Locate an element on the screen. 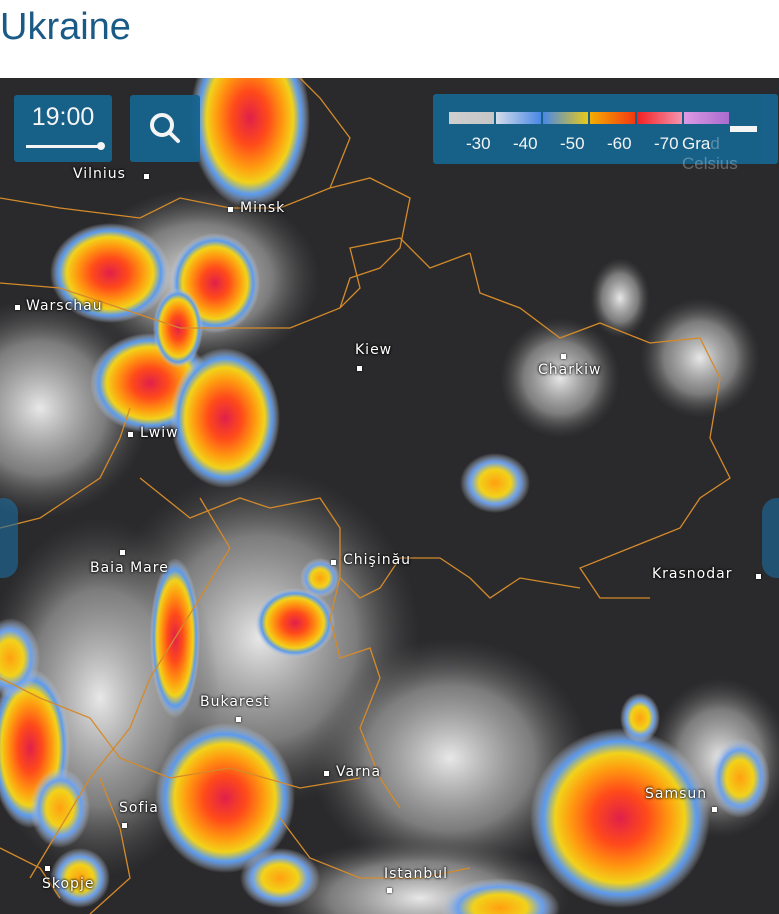 This screenshot has width=779, height=914. city-label: Lwiw is located at coordinates (159, 433).